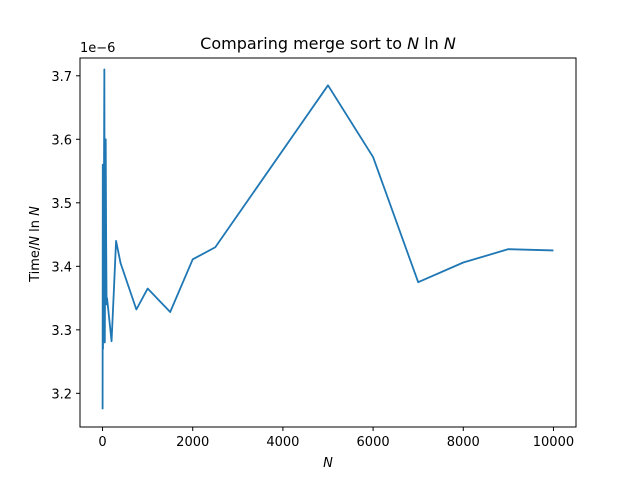 The width and height of the screenshot is (640, 480). What do you see at coordinates (192, 442) in the screenshot?
I see `x-tick-label: 2000` at bounding box center [192, 442].